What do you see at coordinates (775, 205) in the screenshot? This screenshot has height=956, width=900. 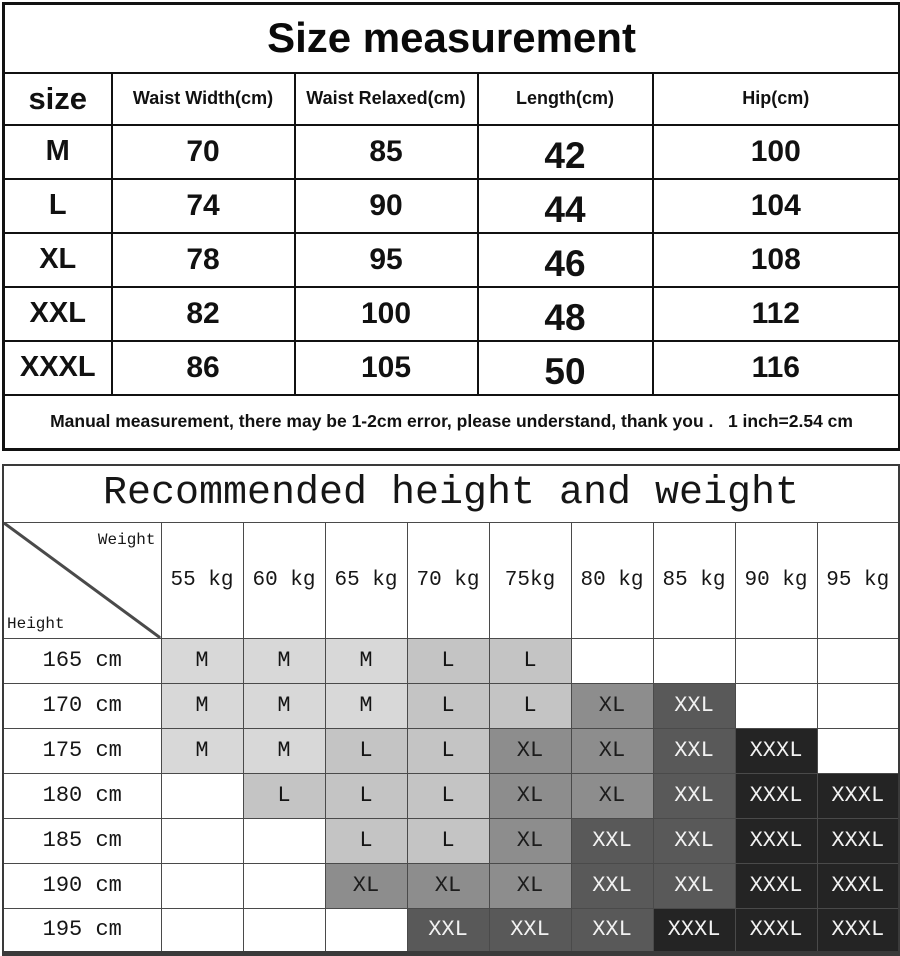 I see `hip-value: 104` at bounding box center [775, 205].